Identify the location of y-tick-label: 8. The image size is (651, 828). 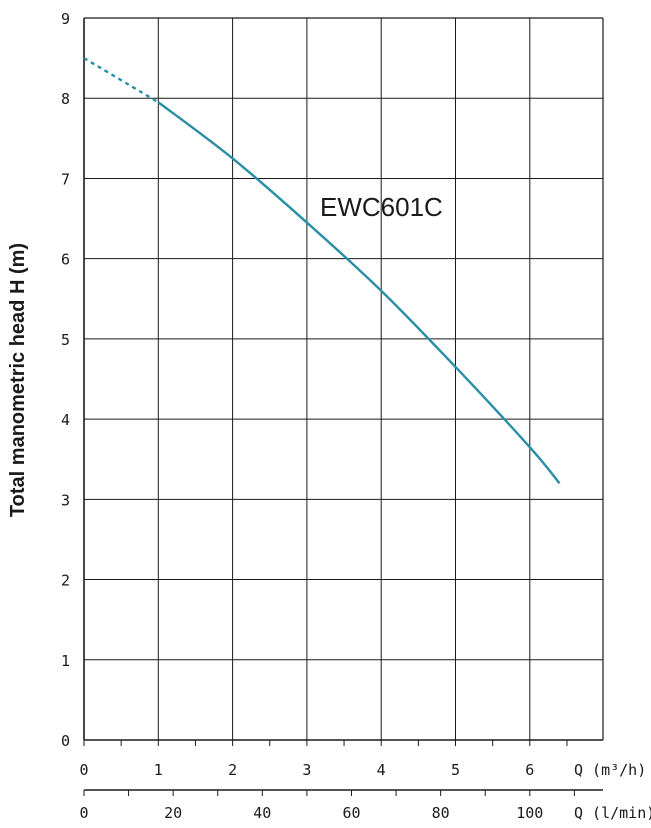
(65, 99).